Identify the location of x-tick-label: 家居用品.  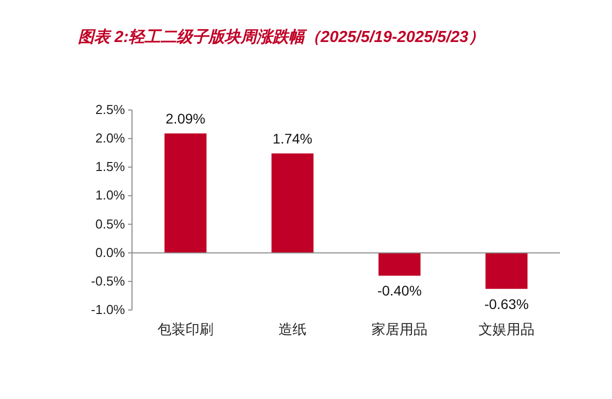
(400, 330).